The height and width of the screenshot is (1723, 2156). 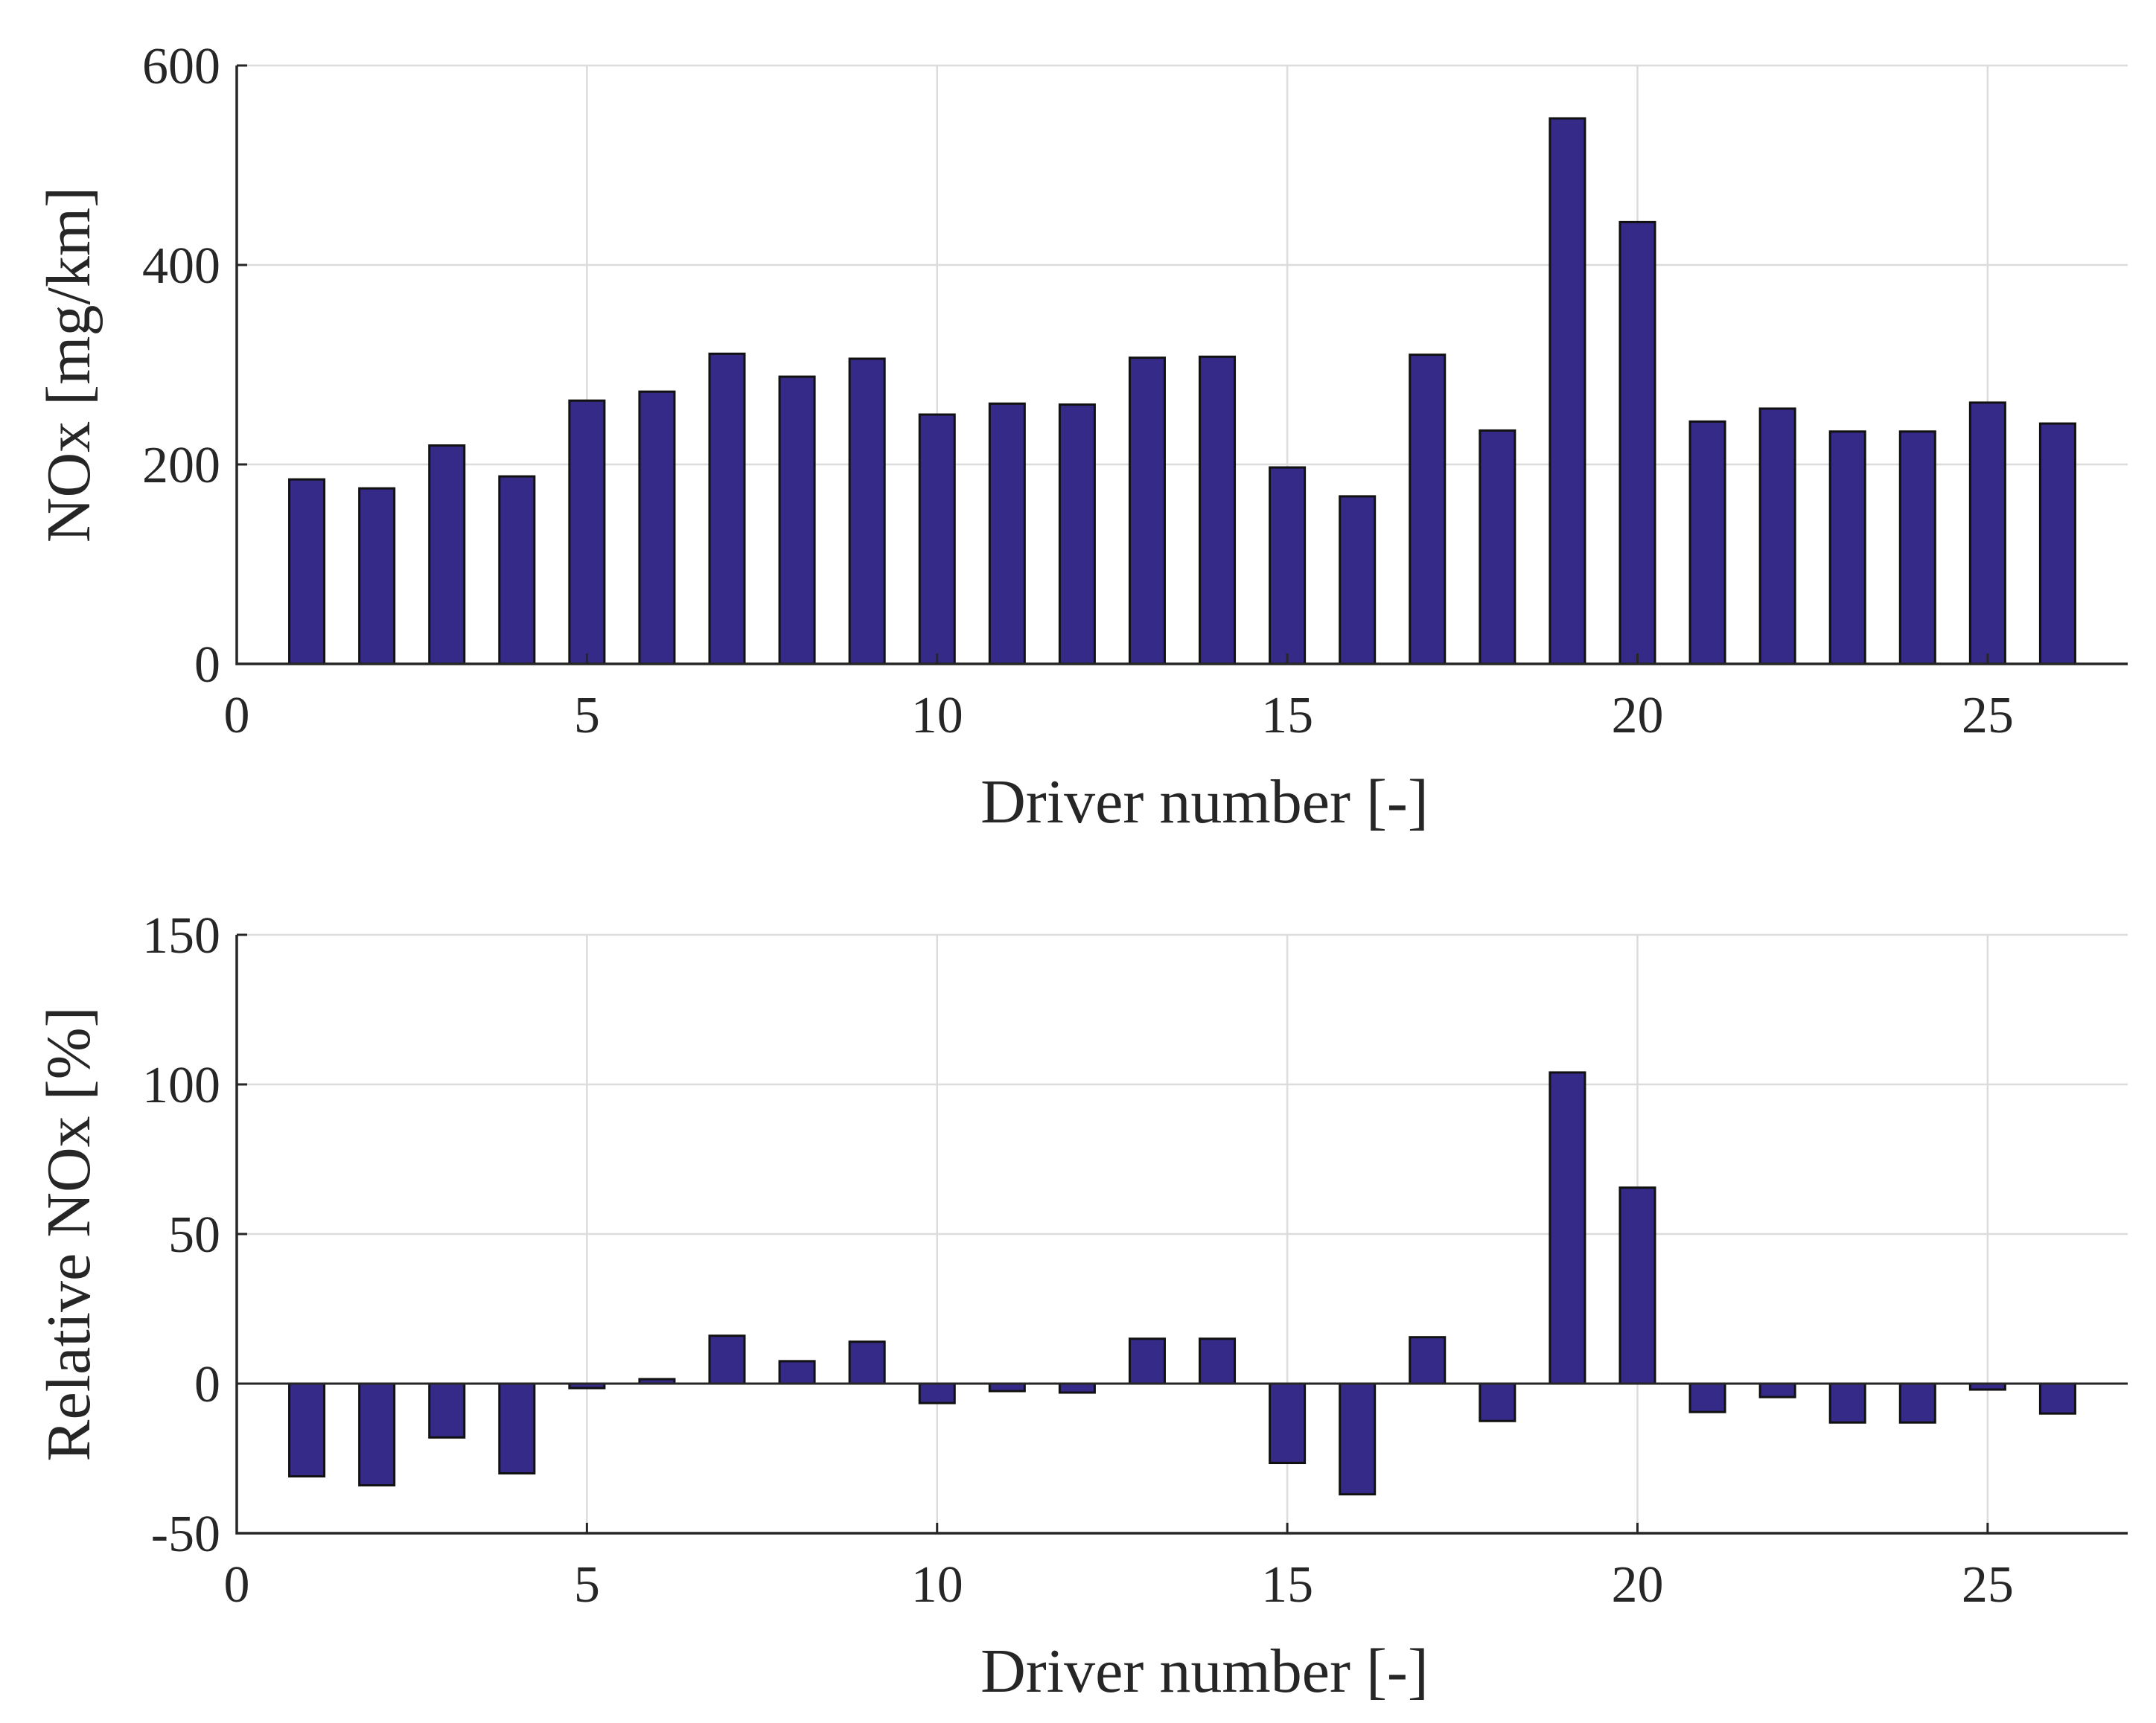 I want to click on top-y-tick-labels: 0 200 400 600, so click(x=181, y=366).